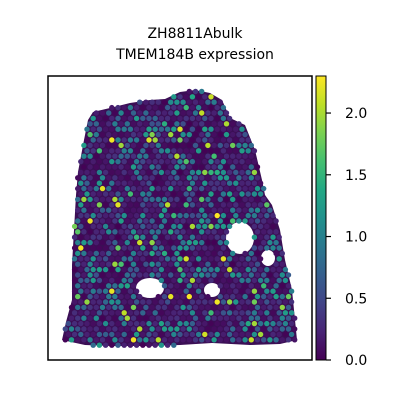  Describe the element at coordinates (356, 114) in the screenshot. I see `colorbar-tick-label: 2.0` at that location.